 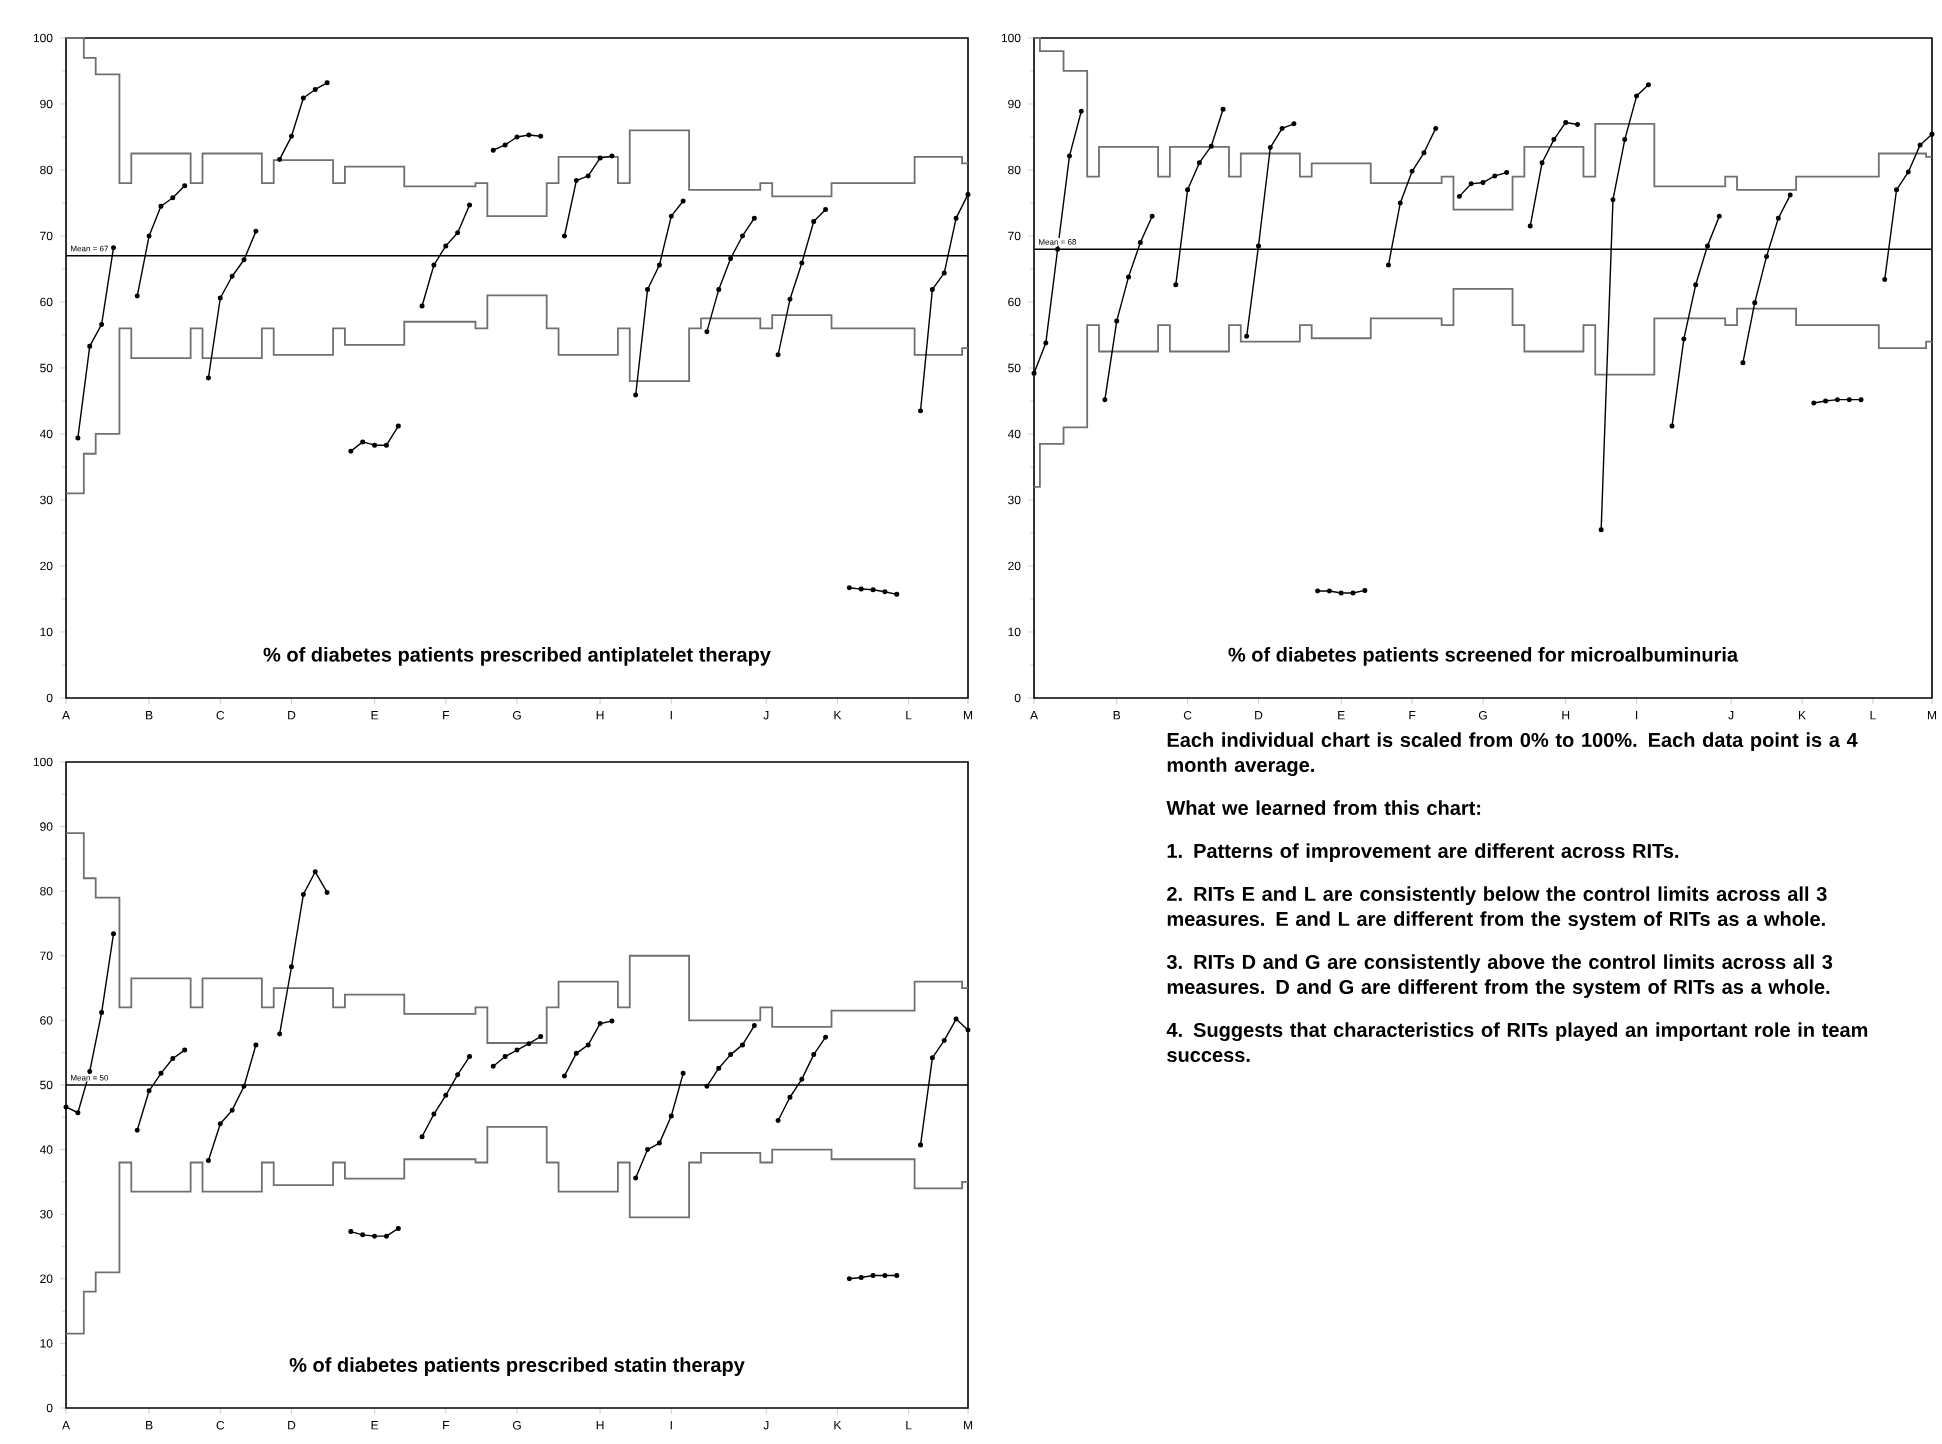 What do you see at coordinates (1517, 1042) in the screenshot?
I see `text: 4. Suggests that characteristics of RITs played an important role in team success.` at bounding box center [1517, 1042].